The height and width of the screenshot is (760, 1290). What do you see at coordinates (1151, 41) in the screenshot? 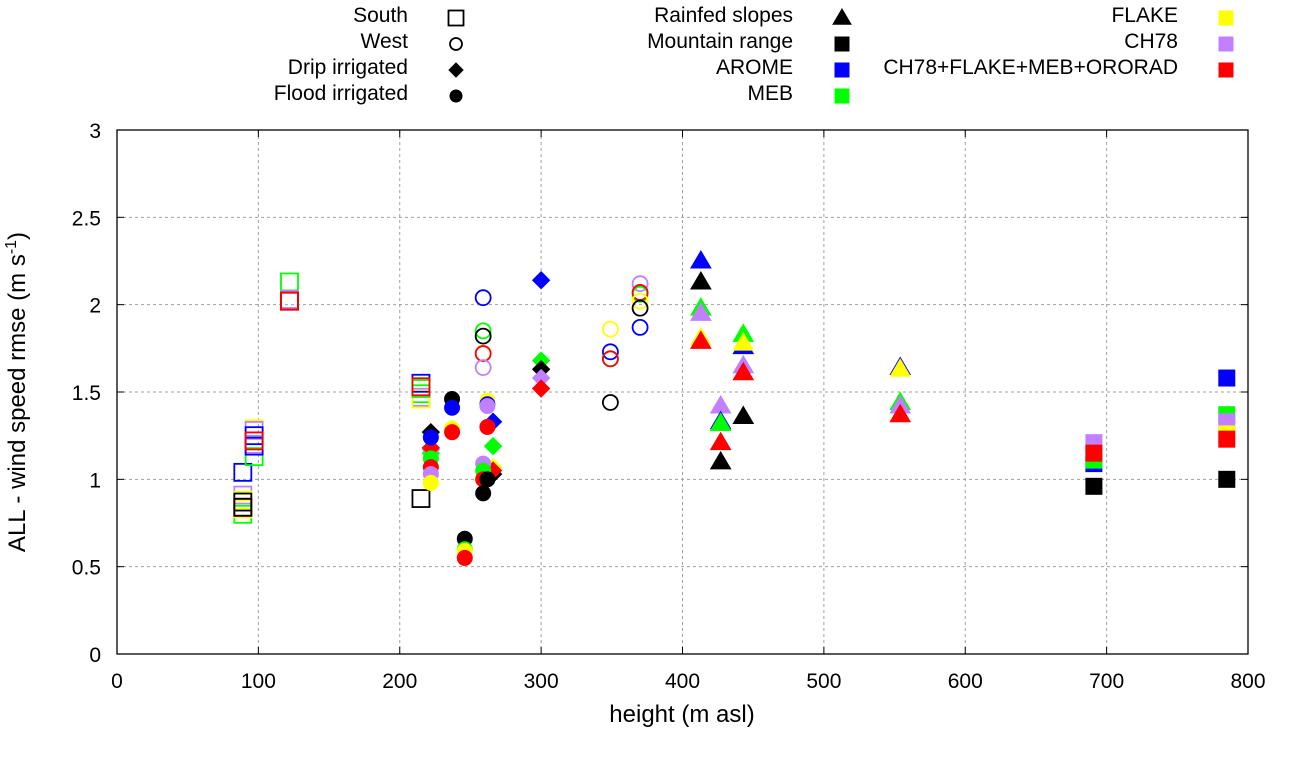
I see `legend-label: CH78` at bounding box center [1151, 41].